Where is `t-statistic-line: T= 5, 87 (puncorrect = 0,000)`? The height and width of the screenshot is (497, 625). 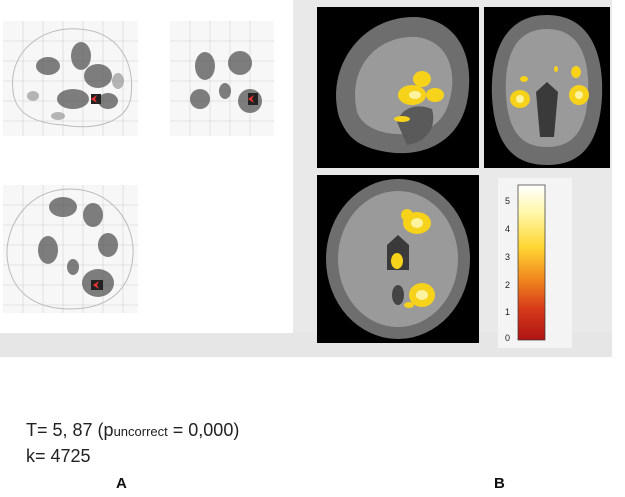
t-statistic-line: T= 5, 87 (puncorrect = 0,000) is located at coordinates (132, 431).